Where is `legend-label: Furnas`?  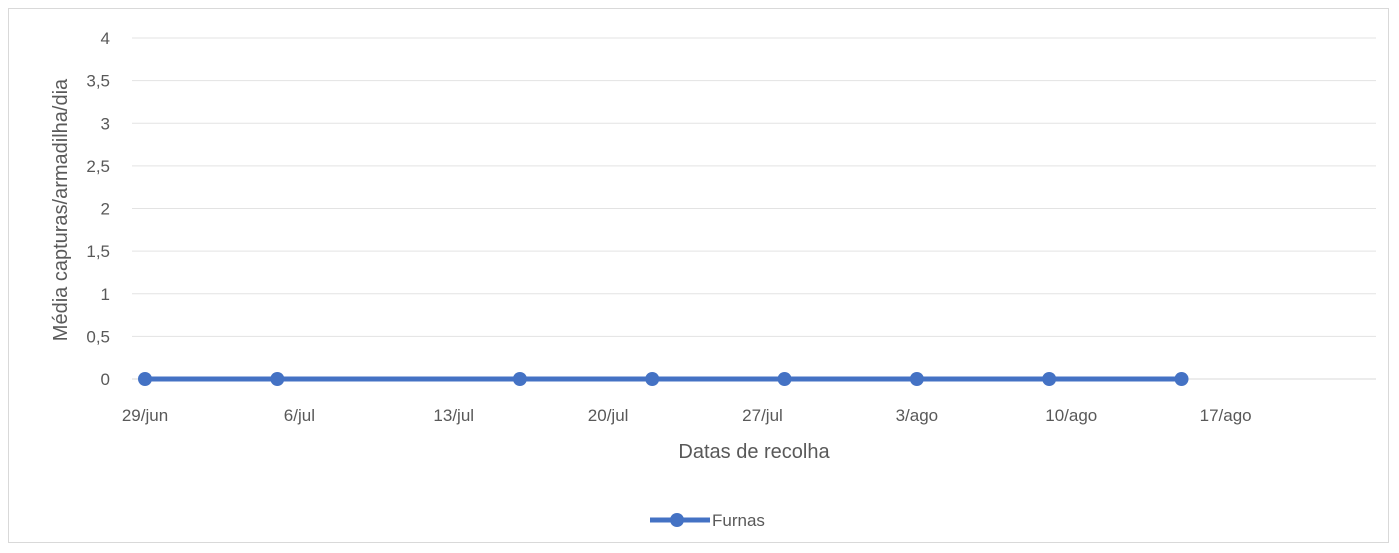
legend-label: Furnas is located at coordinates (738, 520).